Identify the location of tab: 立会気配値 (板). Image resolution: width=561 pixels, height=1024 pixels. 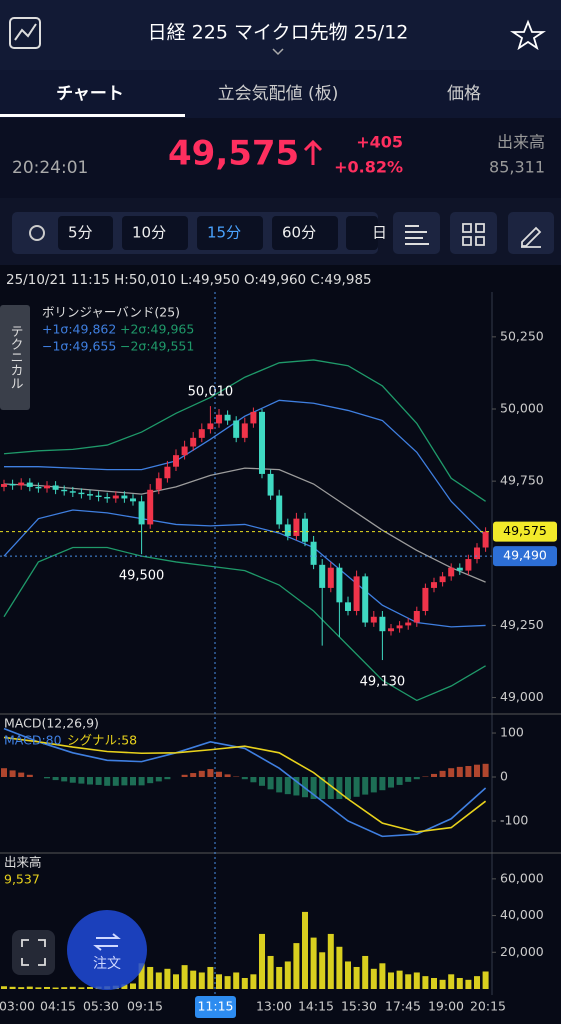
(278, 94).